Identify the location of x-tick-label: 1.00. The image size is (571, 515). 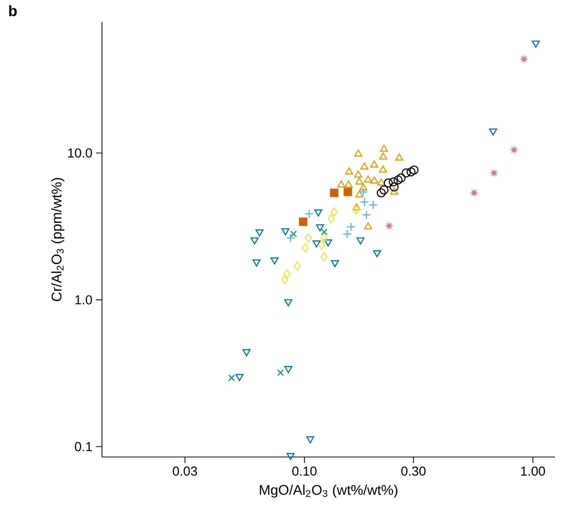
(533, 471).